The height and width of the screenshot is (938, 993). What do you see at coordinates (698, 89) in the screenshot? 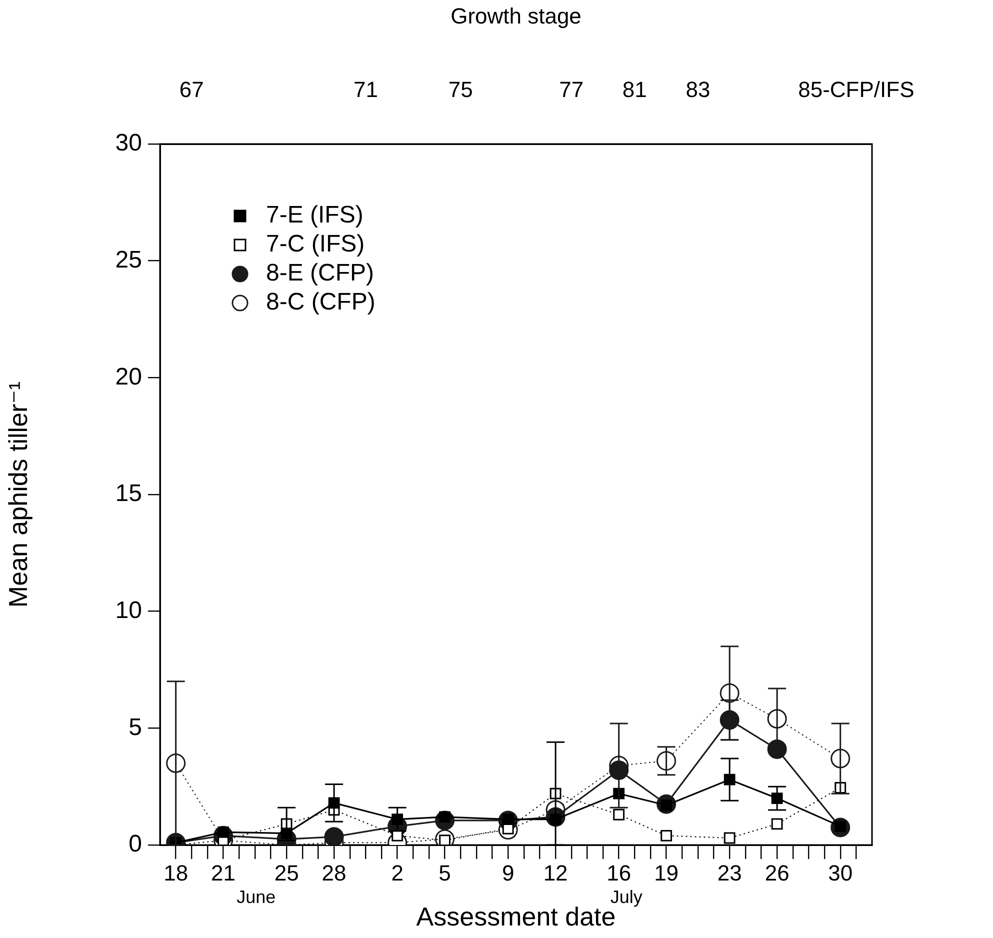
I see `x2-tick-label: 83` at bounding box center [698, 89].